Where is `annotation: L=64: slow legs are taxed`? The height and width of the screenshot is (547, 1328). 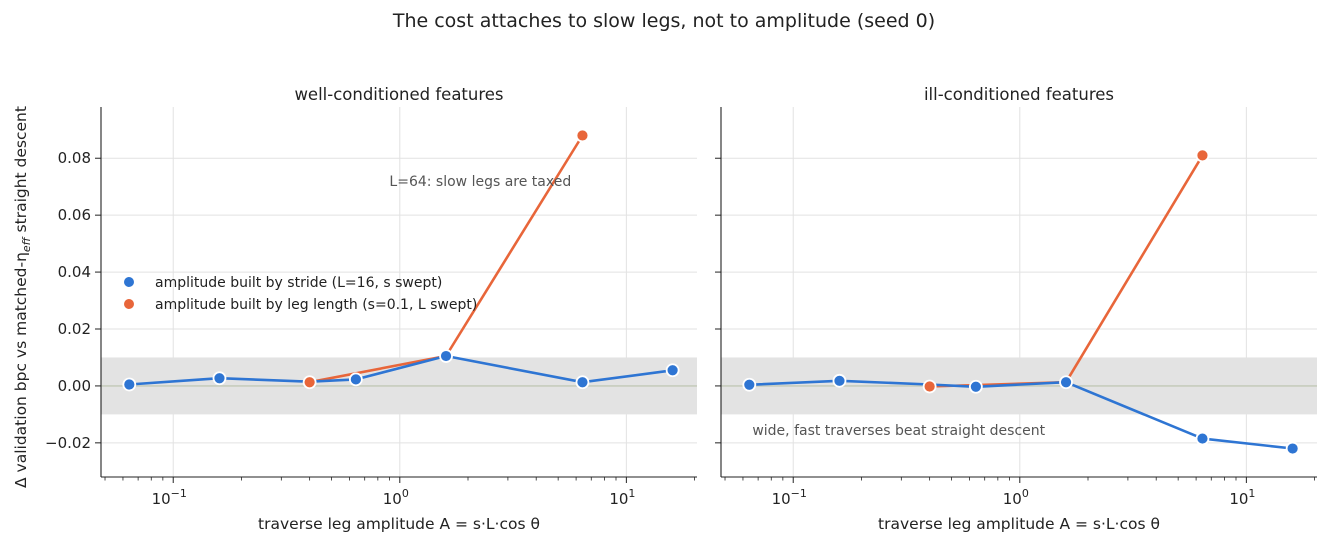
annotation: L=64: slow legs are taxed is located at coordinates (480, 182).